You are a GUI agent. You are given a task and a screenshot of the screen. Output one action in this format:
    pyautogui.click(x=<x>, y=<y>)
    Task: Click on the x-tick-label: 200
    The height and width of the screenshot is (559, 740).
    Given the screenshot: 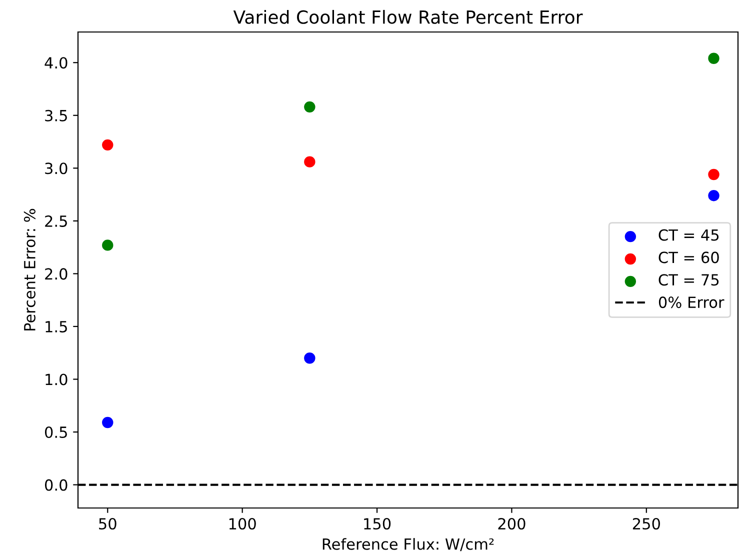 What is the action you would take?
    pyautogui.click(x=512, y=524)
    